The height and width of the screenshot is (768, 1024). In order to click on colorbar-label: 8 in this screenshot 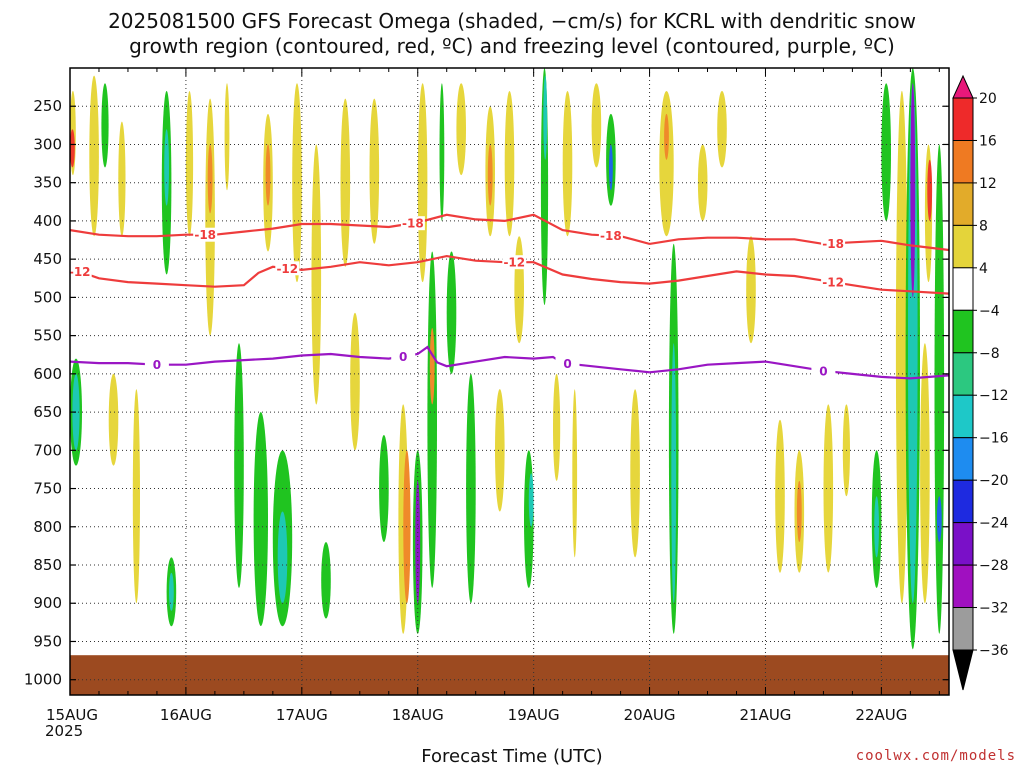, I will do `click(983, 226)`.